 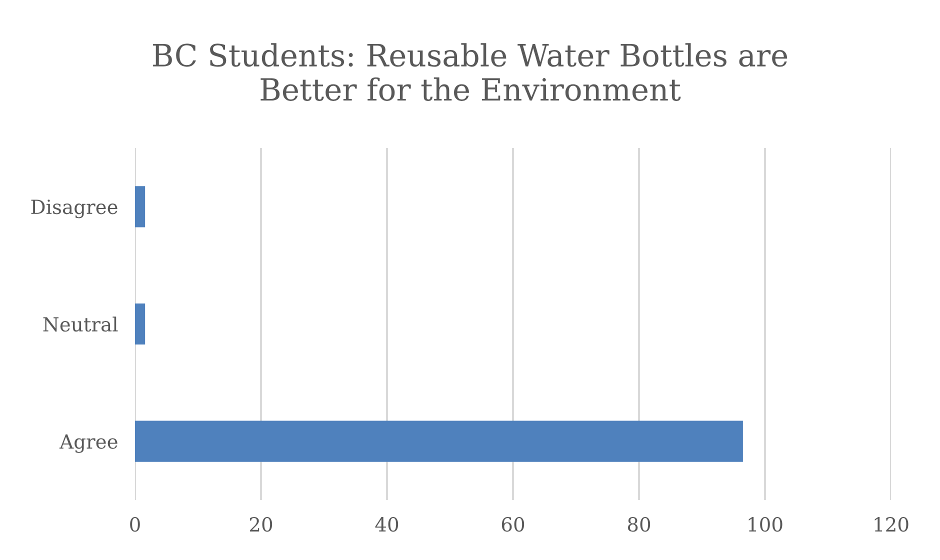 What do you see at coordinates (261, 524) in the screenshot?
I see `x-tick-label: 20` at bounding box center [261, 524].